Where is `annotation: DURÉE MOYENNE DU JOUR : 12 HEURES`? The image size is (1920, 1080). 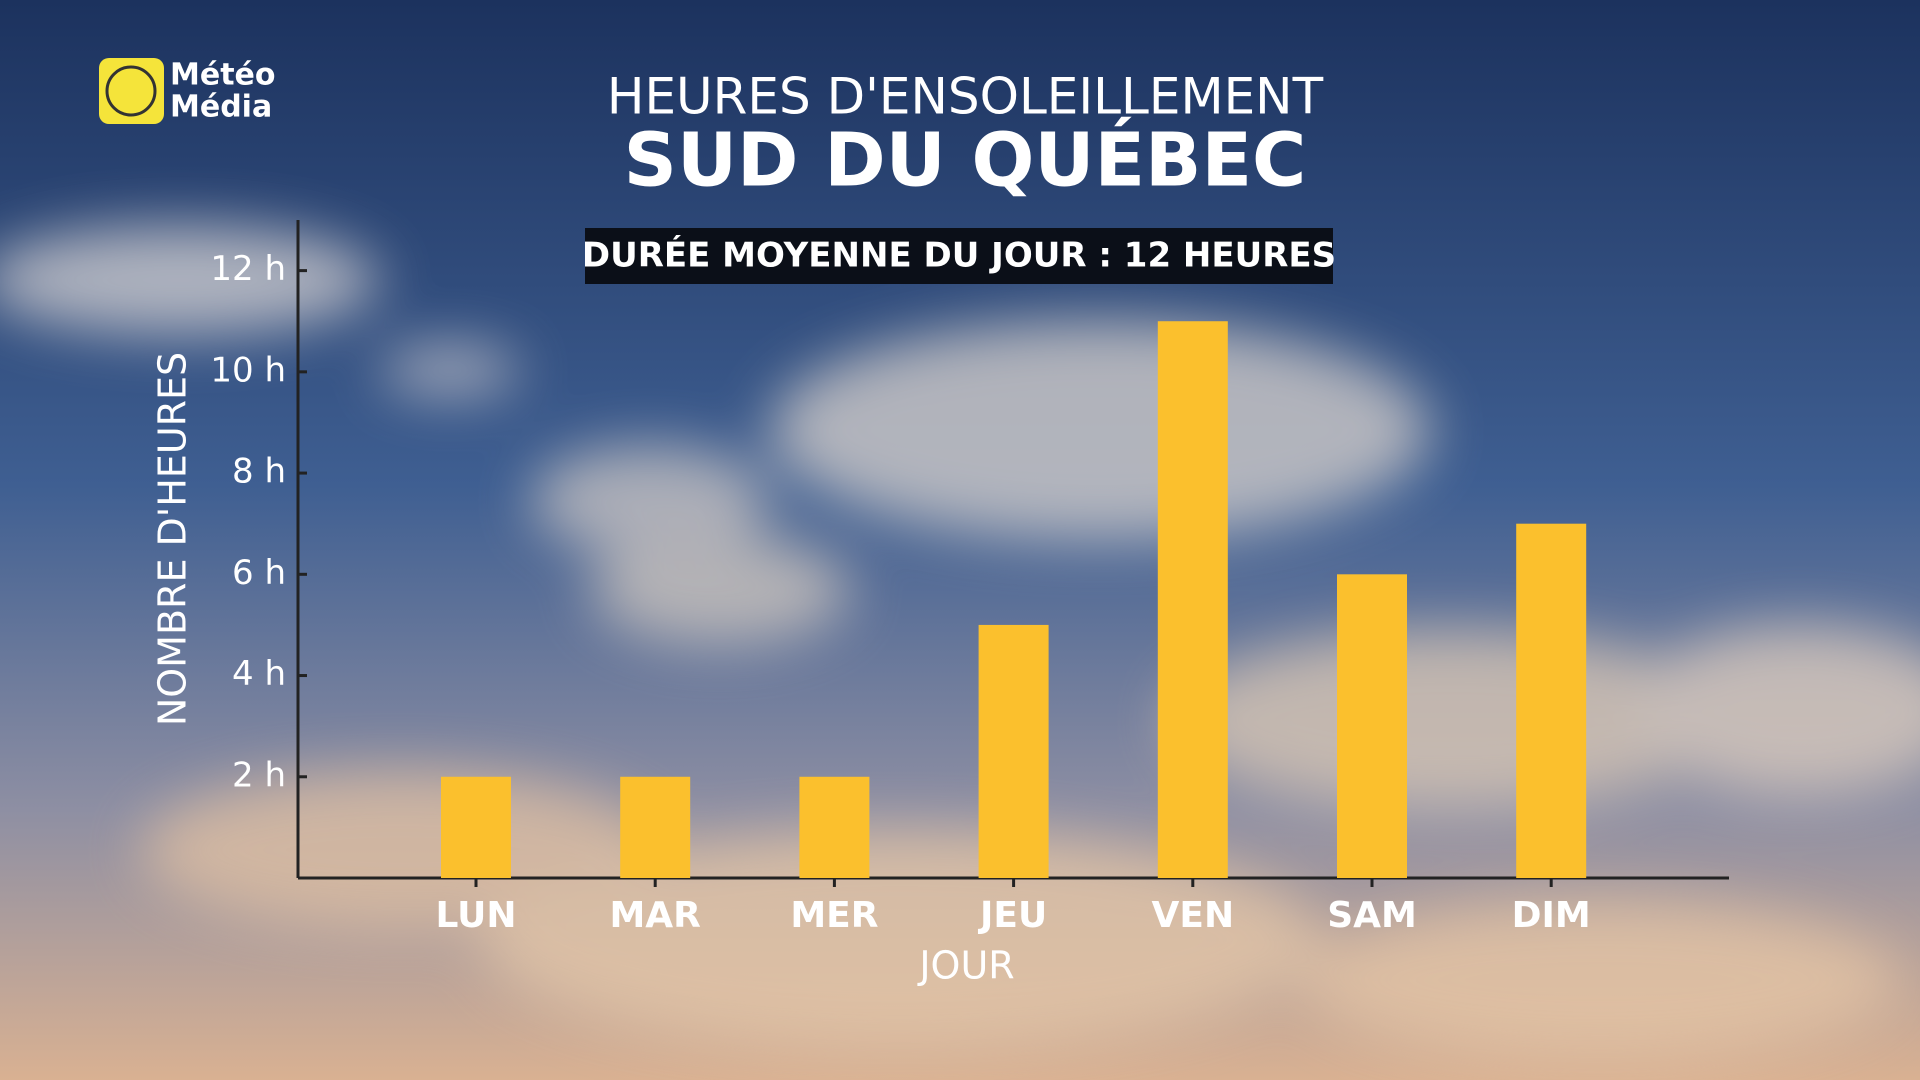
annotation: DURÉE MOYENNE DU JOUR : 12 HEURES is located at coordinates (959, 255).